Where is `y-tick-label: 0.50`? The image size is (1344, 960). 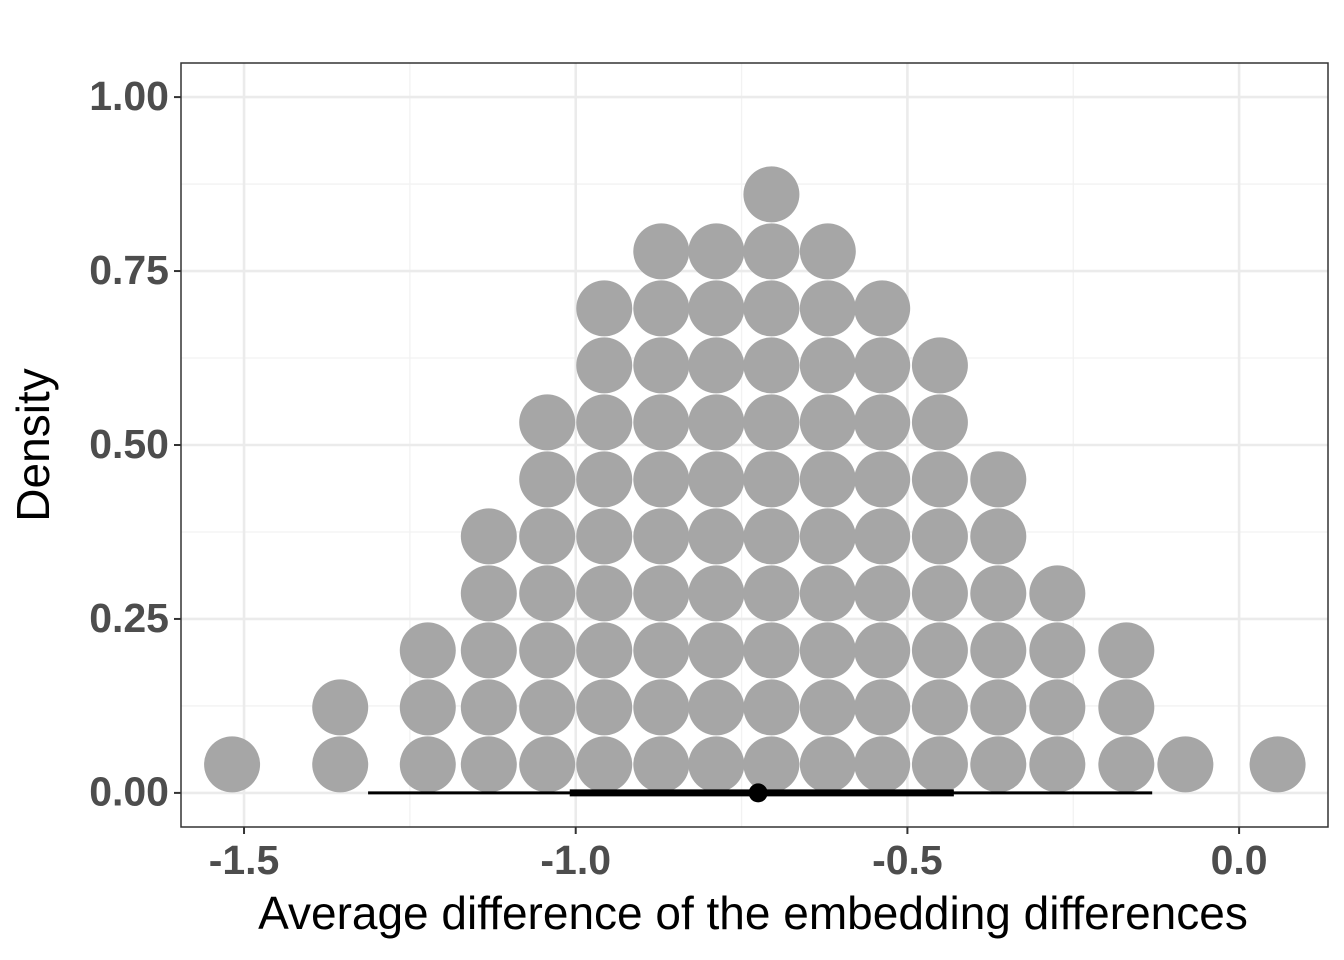 y-tick-label: 0.50 is located at coordinates (129, 444).